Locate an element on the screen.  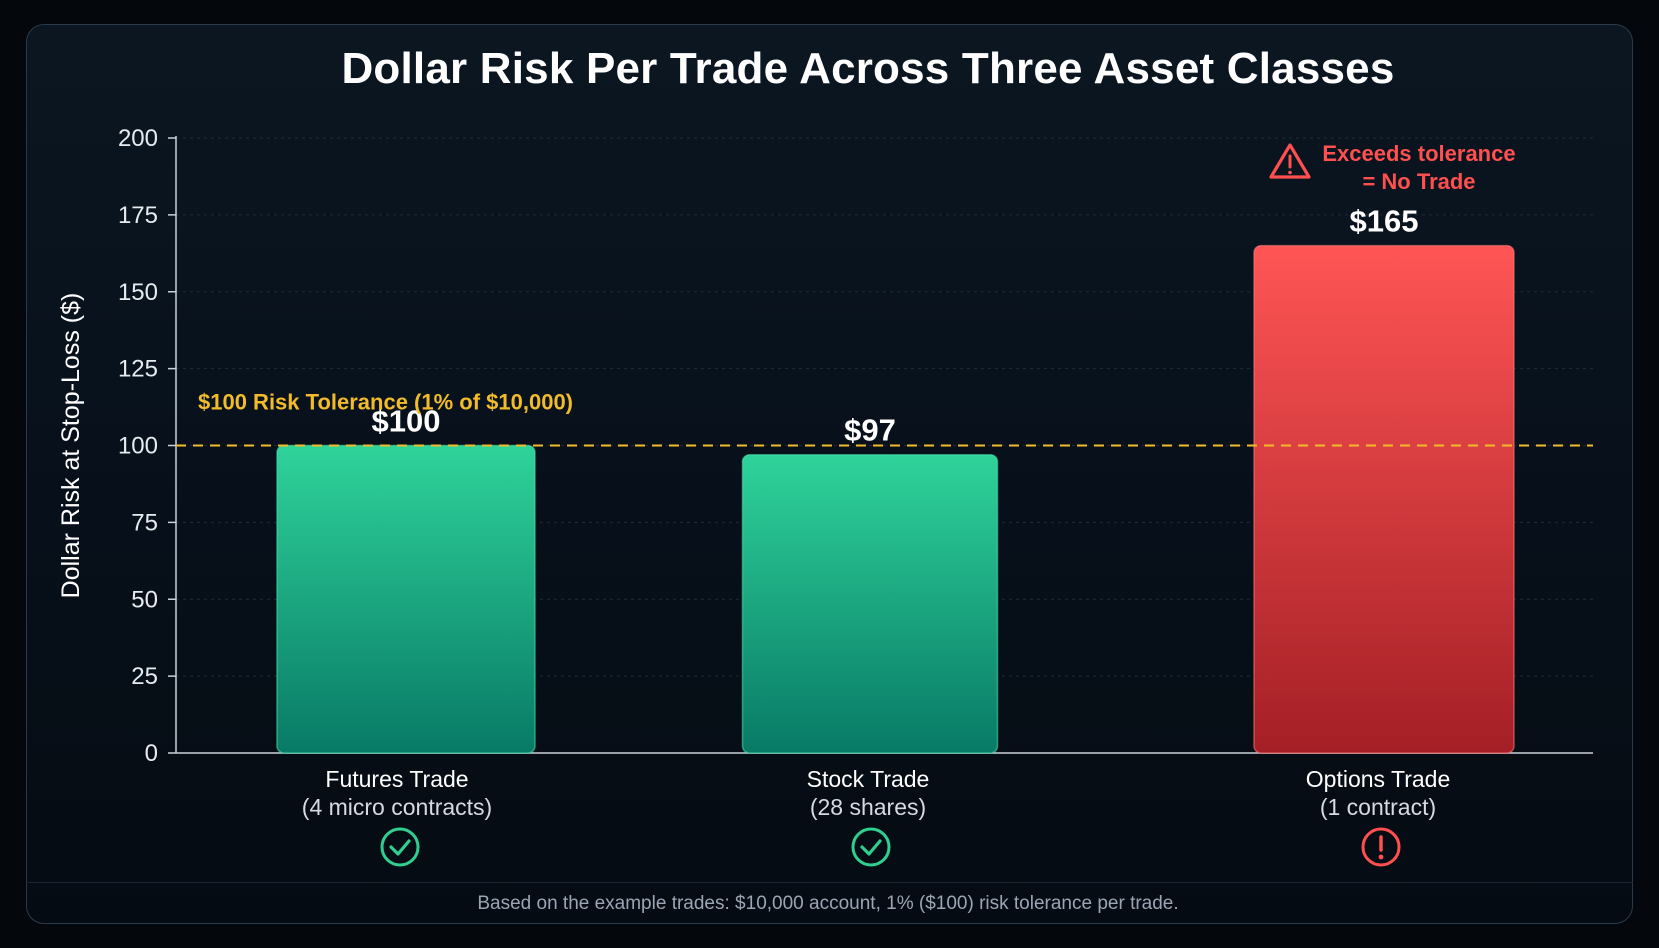
warning-triangle-icon is located at coordinates (1290, 161).